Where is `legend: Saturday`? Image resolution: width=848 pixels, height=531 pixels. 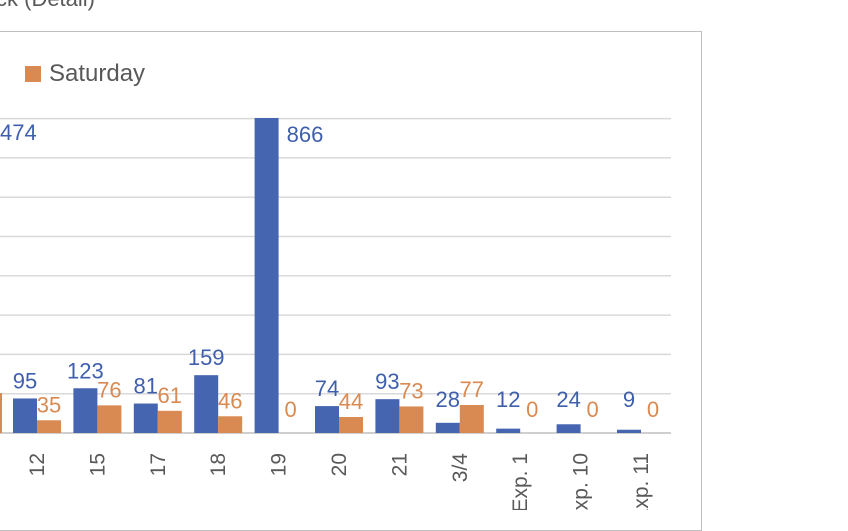
legend: Saturday is located at coordinates (85, 74).